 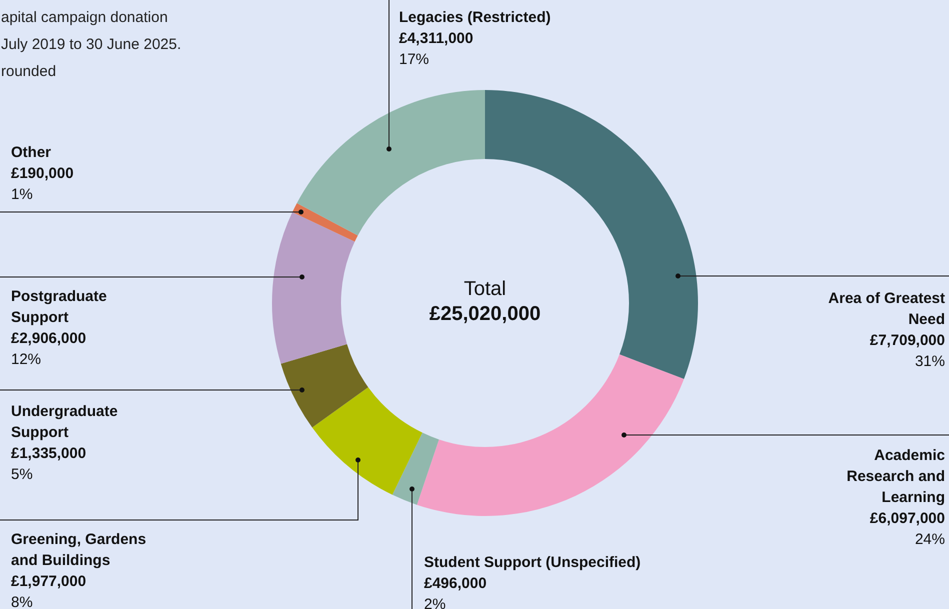 What do you see at coordinates (48, 464) in the screenshot?
I see `data-label: £1,335,000 5%` at bounding box center [48, 464].